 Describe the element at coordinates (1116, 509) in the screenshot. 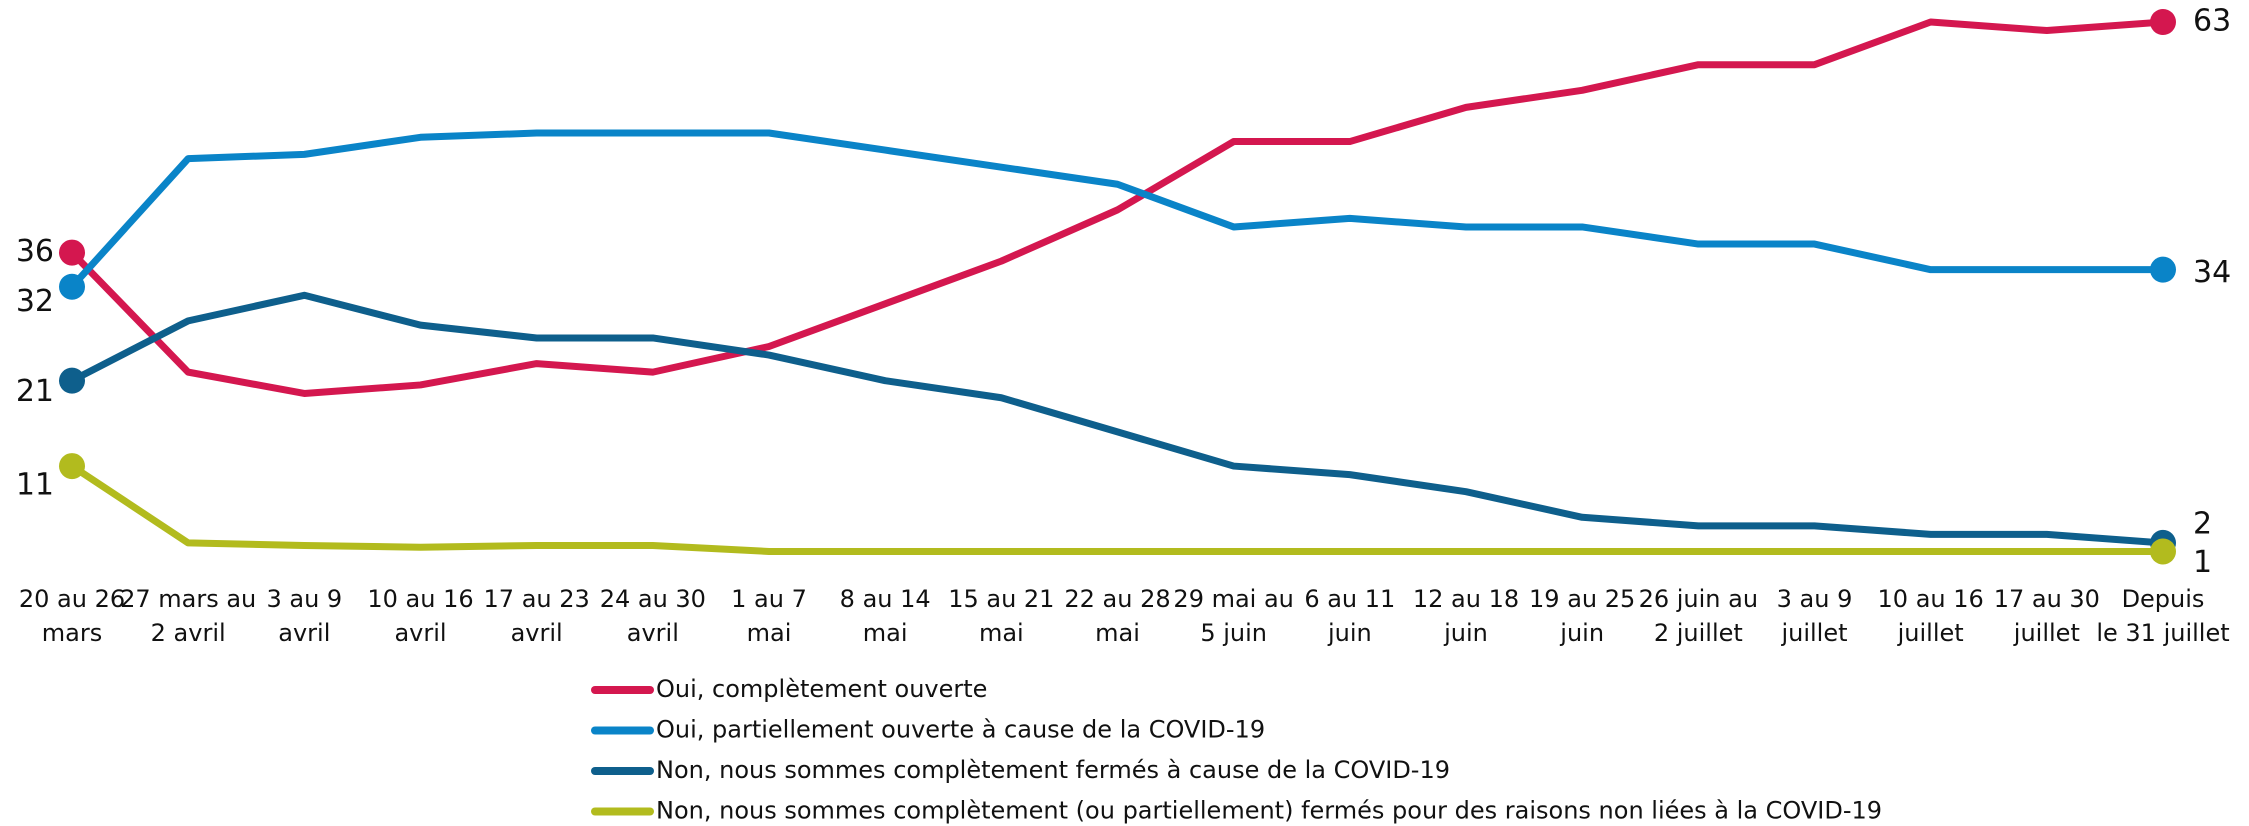

I see `line-series` at that location.